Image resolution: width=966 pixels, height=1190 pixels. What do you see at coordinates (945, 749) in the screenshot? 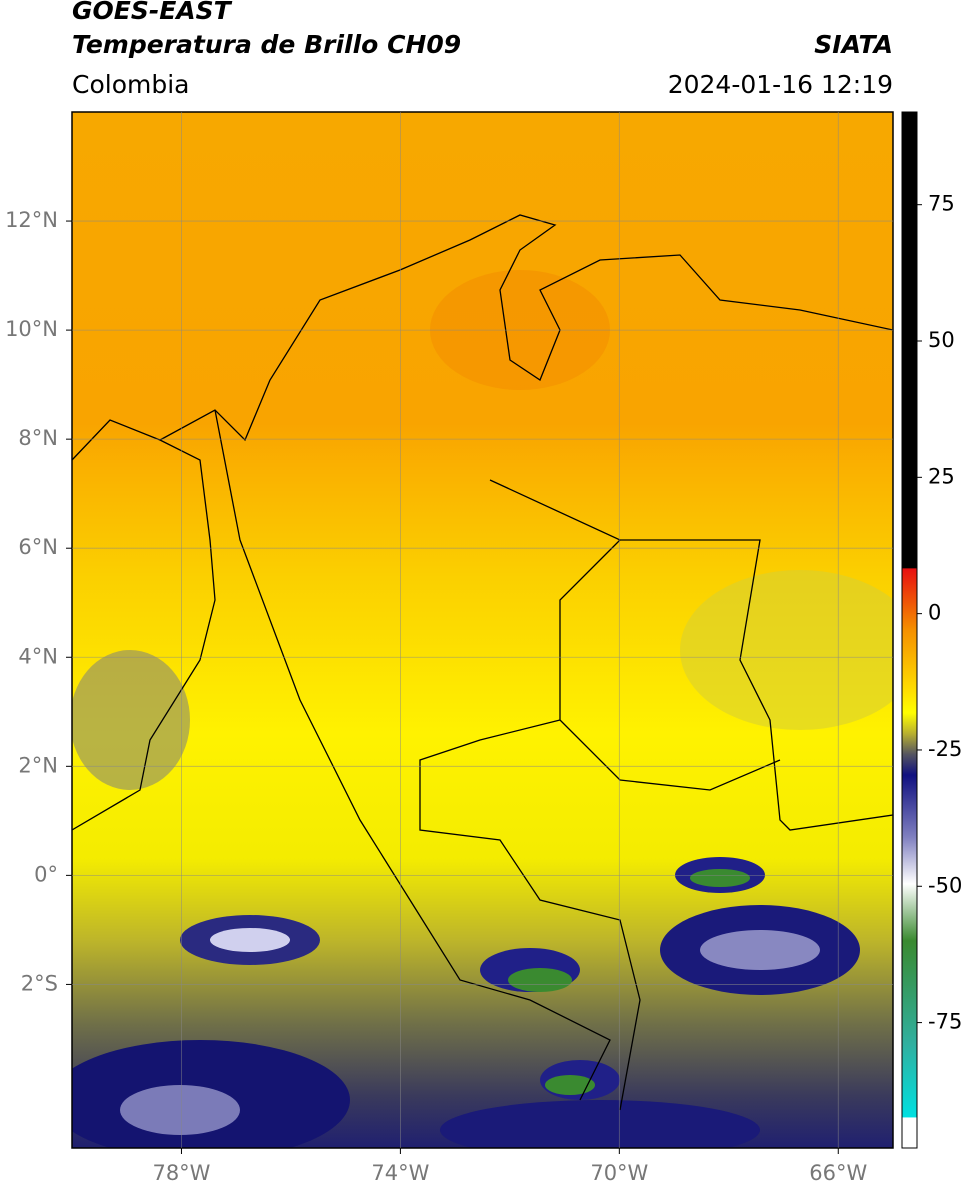
I see `colorbar-tick-label: -25` at bounding box center [945, 749].